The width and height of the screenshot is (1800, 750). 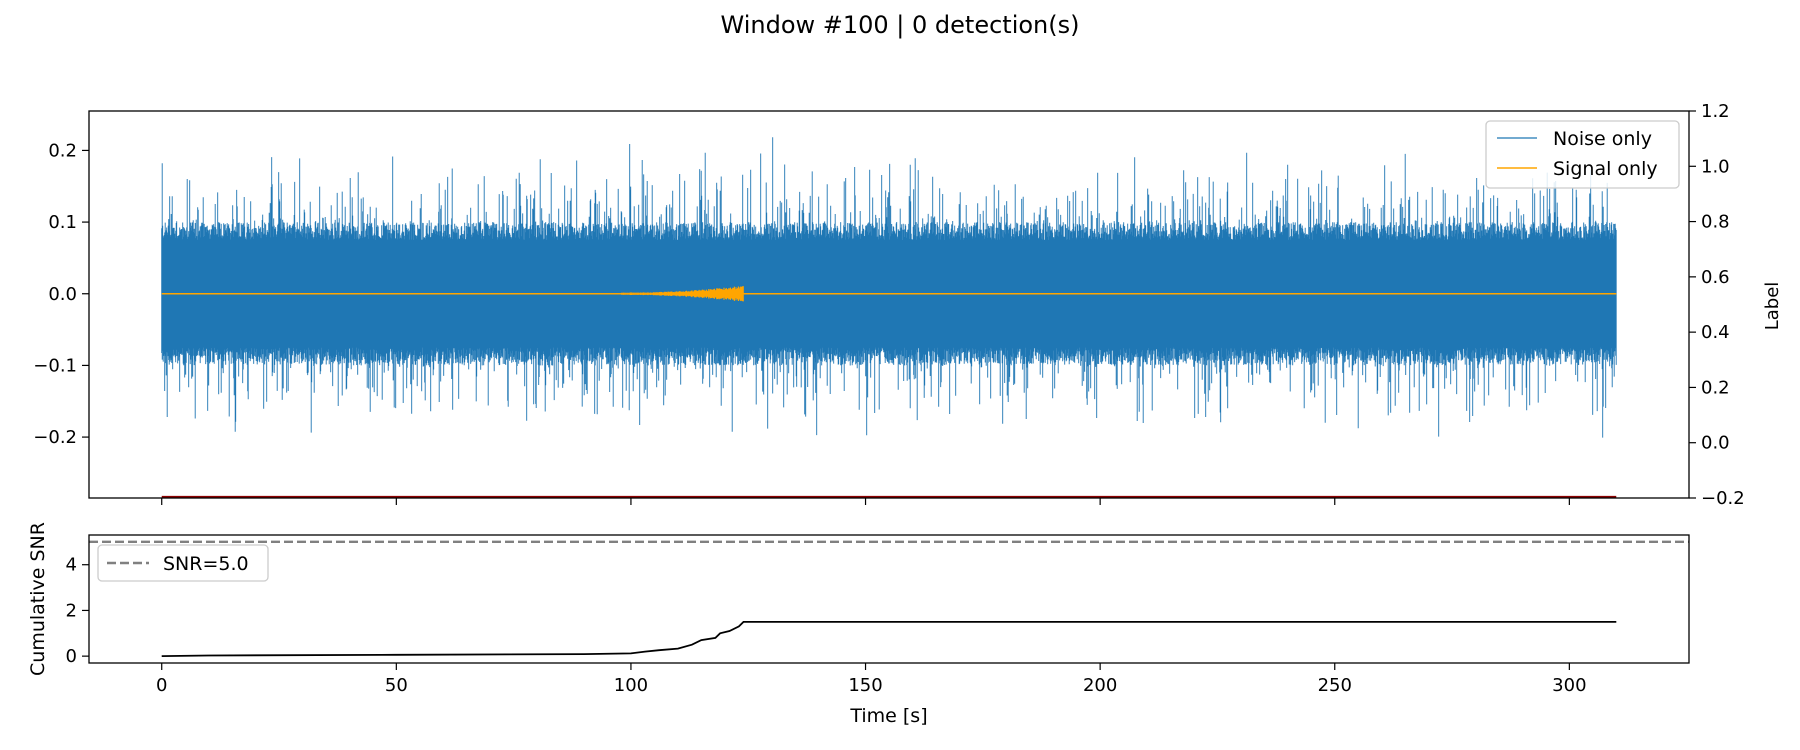 What do you see at coordinates (1335, 685) in the screenshot?
I see `bottom-x-tick-label: 250` at bounding box center [1335, 685].